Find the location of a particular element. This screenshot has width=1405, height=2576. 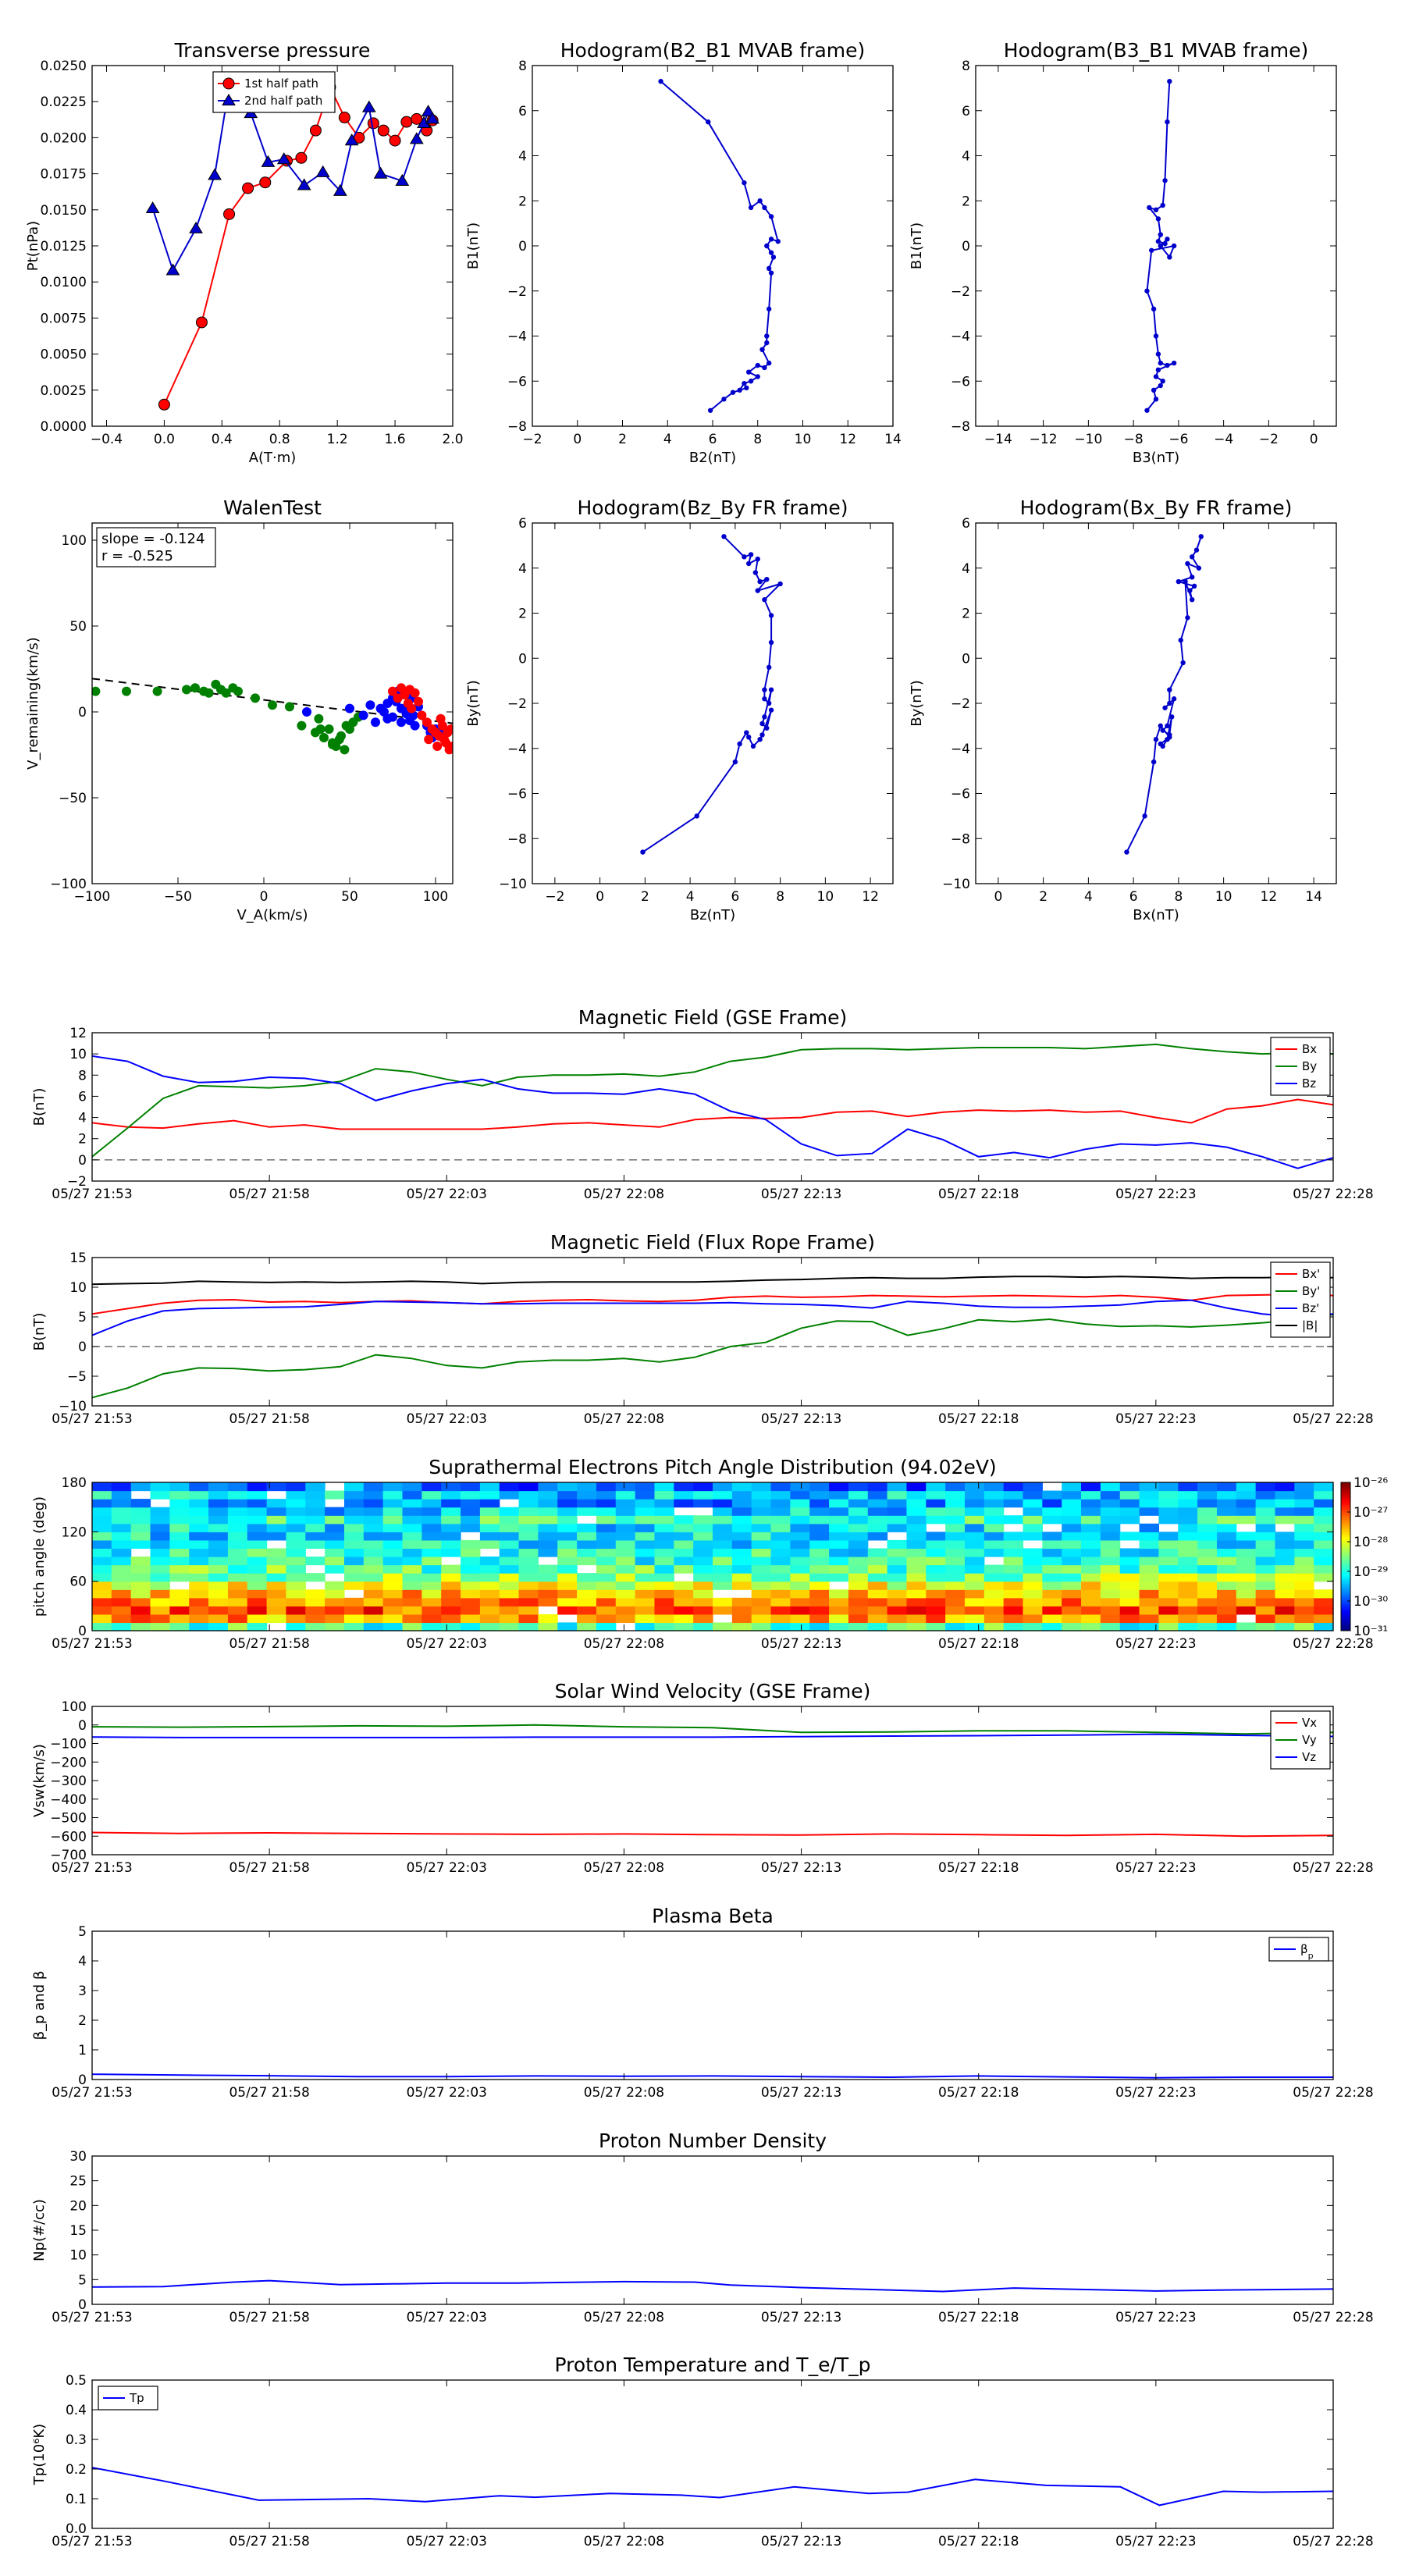

chart-title: Transverse pressure is located at coordinates (272, 51).